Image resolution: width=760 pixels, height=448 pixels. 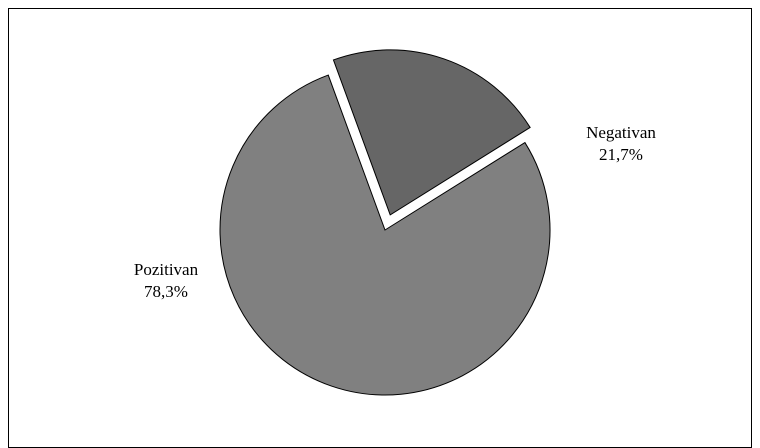 I want to click on slice-label-pozitivan: Pozitivan 78,3%, so click(x=166, y=280).